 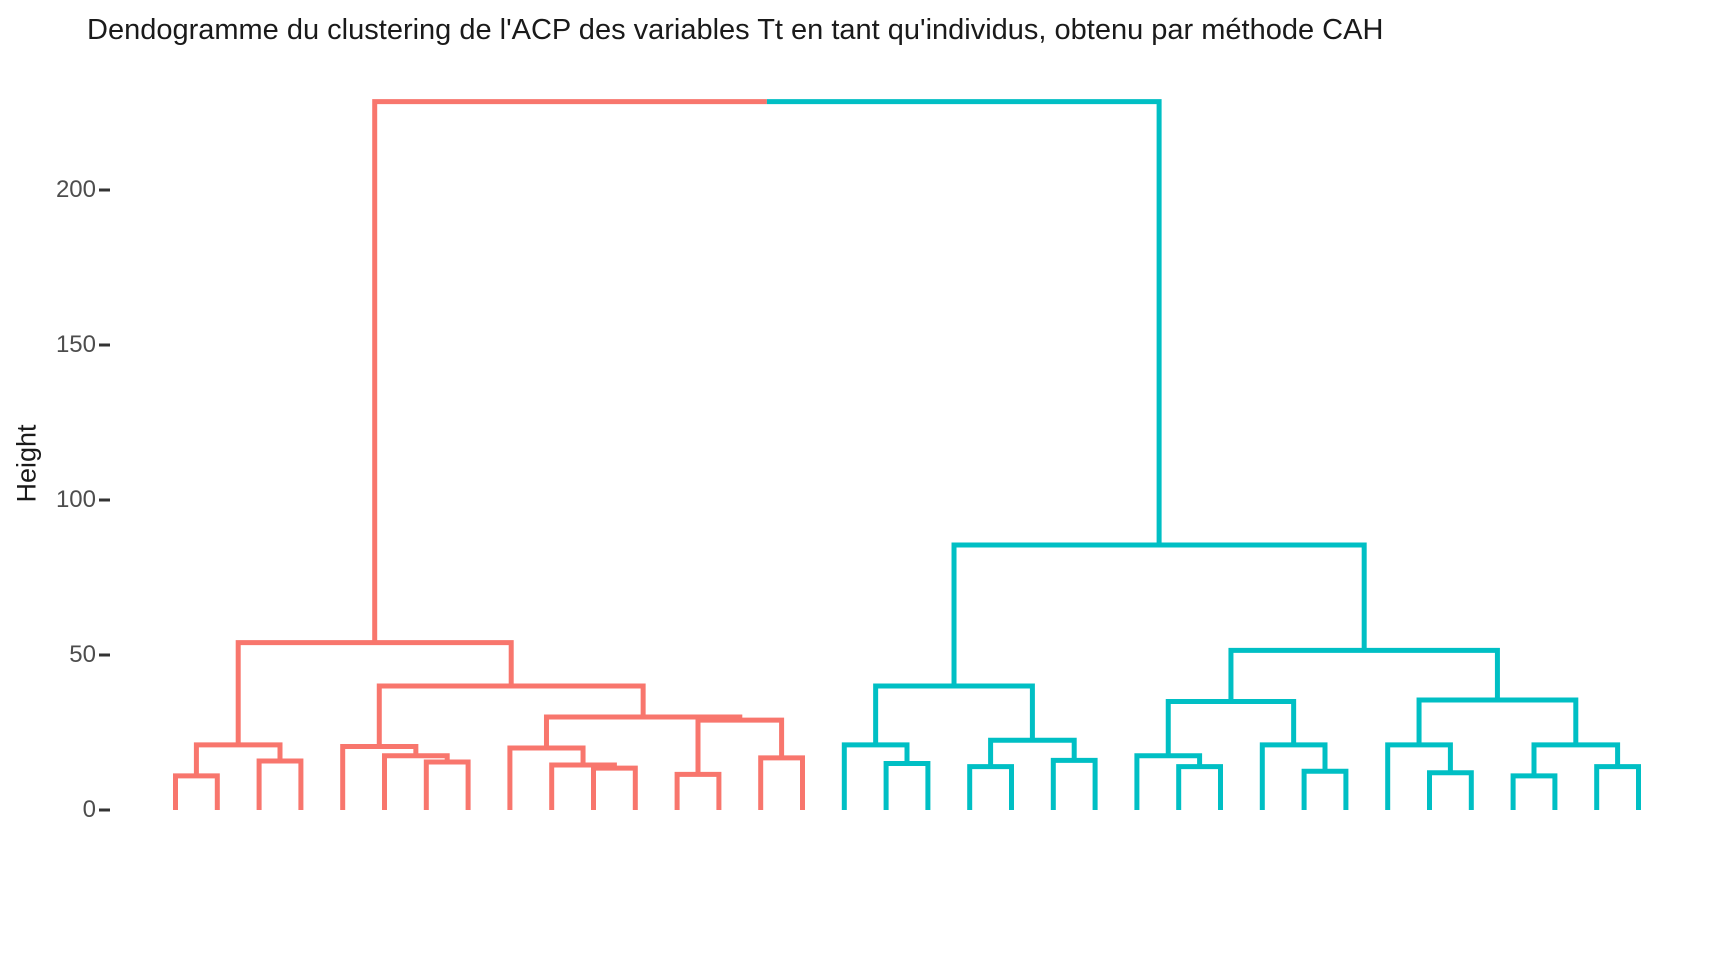 I want to click on y-tick-label: 100, so click(x=75, y=499).